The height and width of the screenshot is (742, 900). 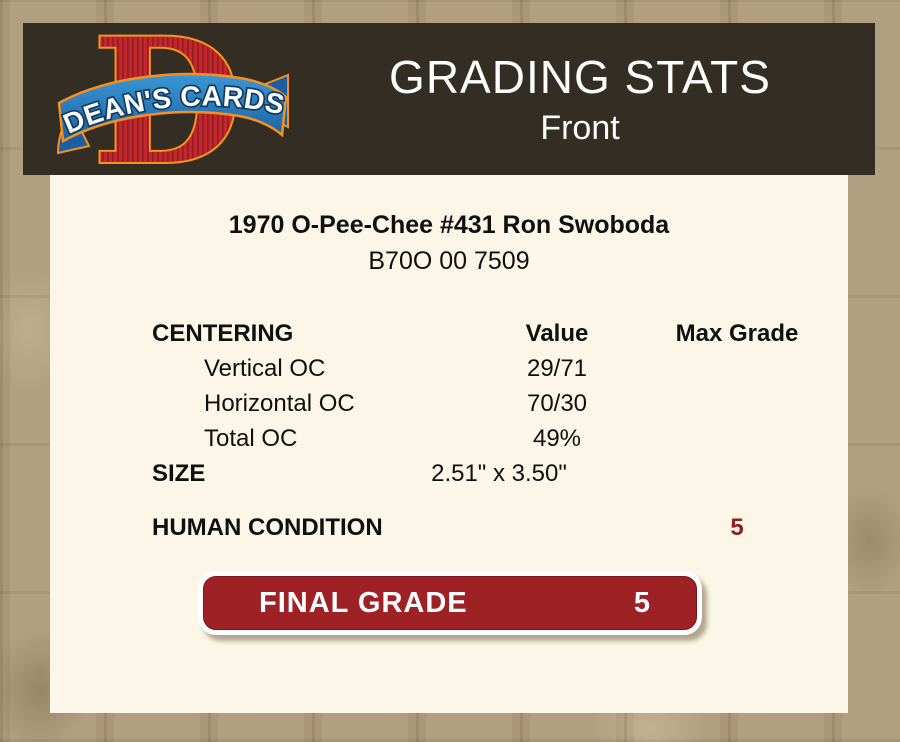 I want to click on human-condition-grade: 5, so click(x=737, y=527).